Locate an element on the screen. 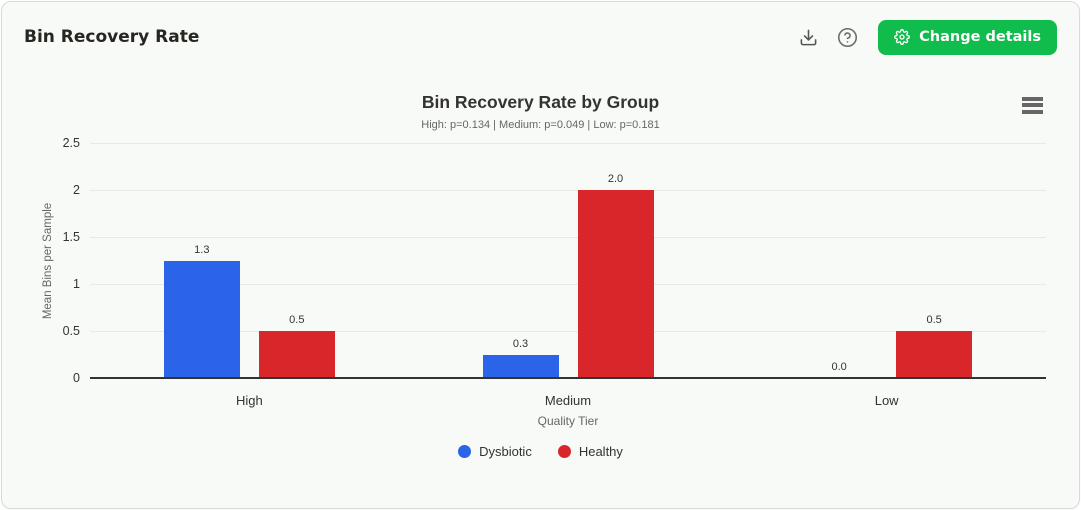 This screenshot has height=510, width=1081. widget-header: Bin Recovery Rate is located at coordinates (540, 37).